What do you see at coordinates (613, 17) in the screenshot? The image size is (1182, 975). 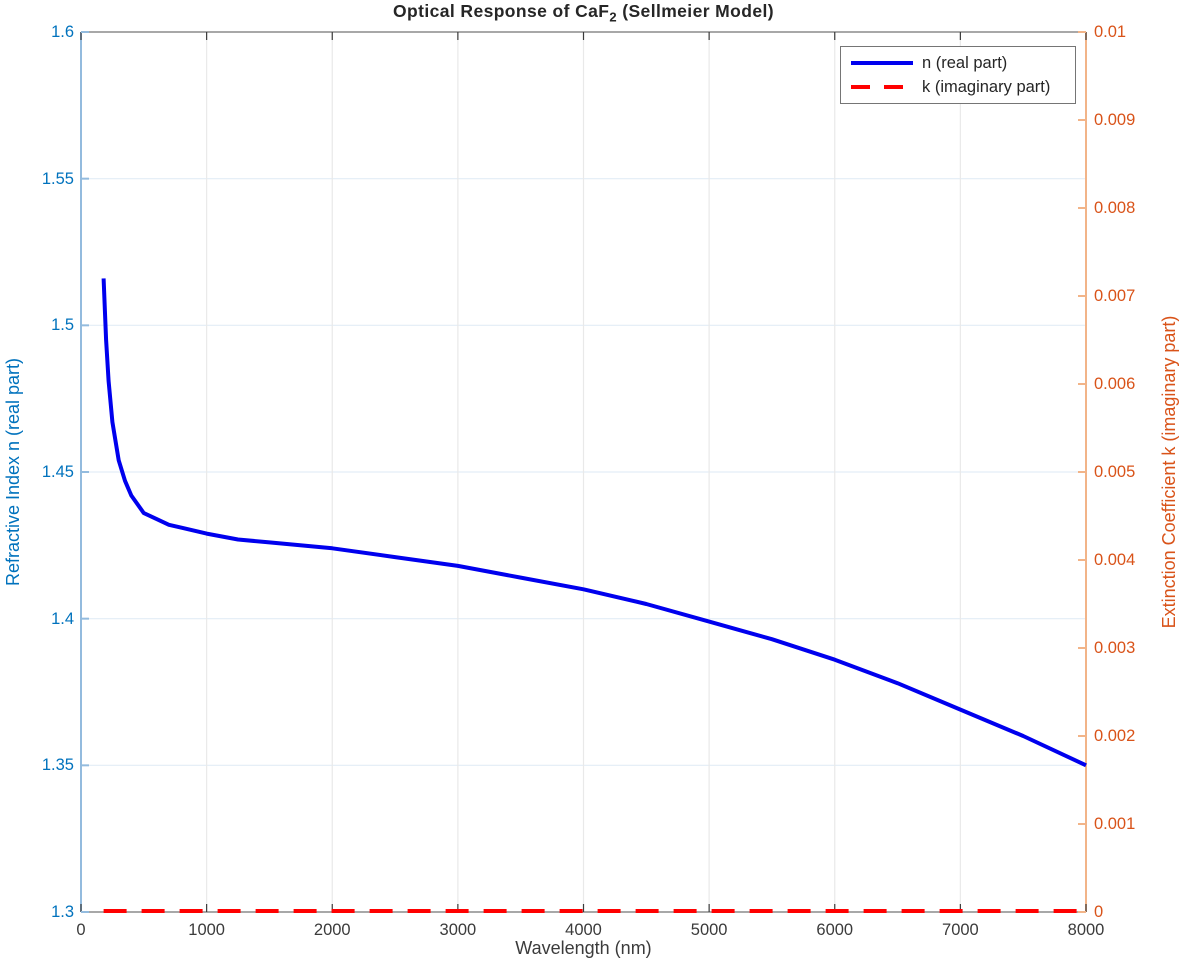 I see `chart-title-subscript: 2` at bounding box center [613, 17].